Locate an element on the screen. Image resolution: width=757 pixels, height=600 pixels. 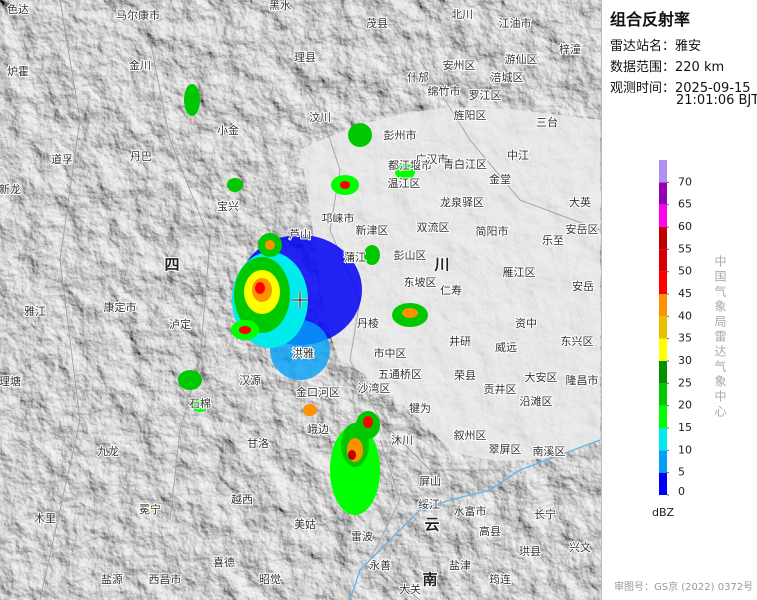
color-legend: 0 5 10 15 20 25 30 35 40 45 50 55 60 65 70 dBZ is located at coordinates (672, 339).